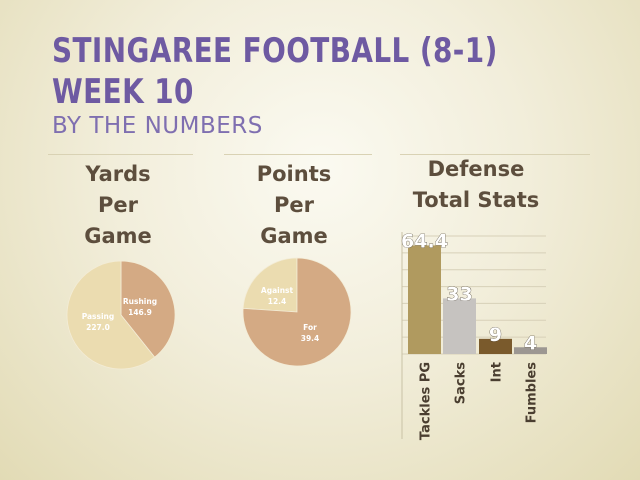  Describe the element at coordinates (118, 174) in the screenshot. I see `yards-title-line: Yards` at that location.